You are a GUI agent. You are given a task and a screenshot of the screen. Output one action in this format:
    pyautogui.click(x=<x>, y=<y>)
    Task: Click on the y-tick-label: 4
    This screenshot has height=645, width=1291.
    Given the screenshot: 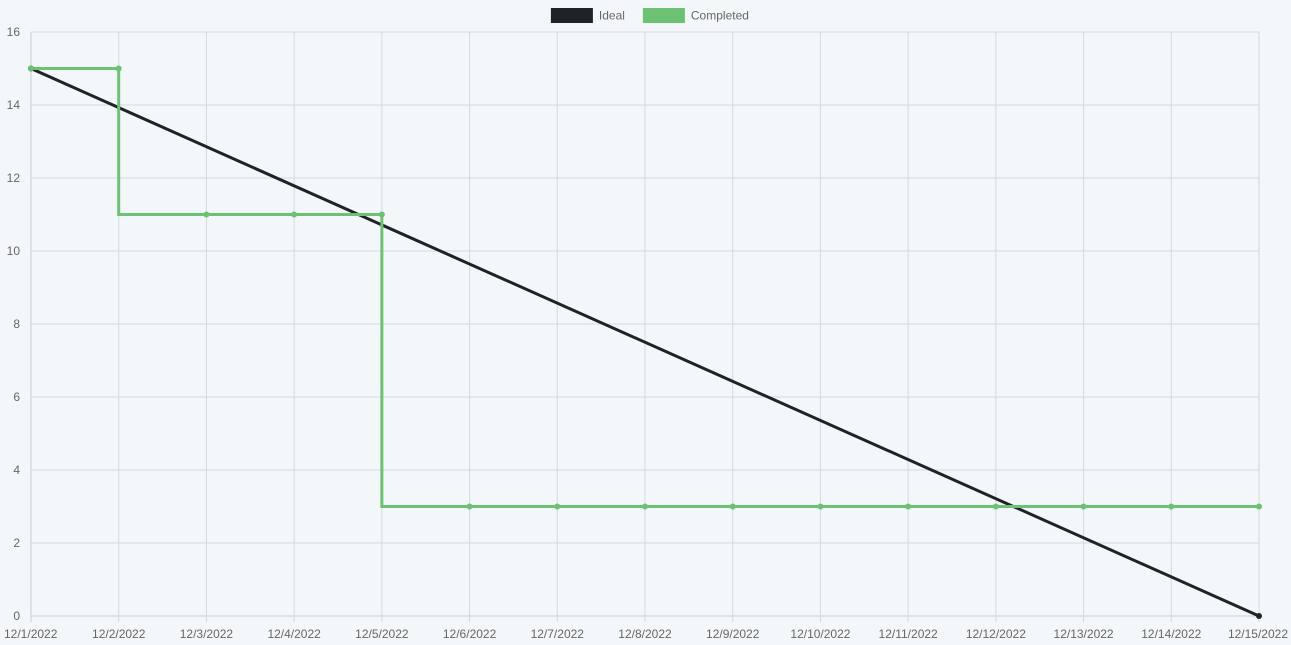 What is the action you would take?
    pyautogui.click(x=16, y=470)
    